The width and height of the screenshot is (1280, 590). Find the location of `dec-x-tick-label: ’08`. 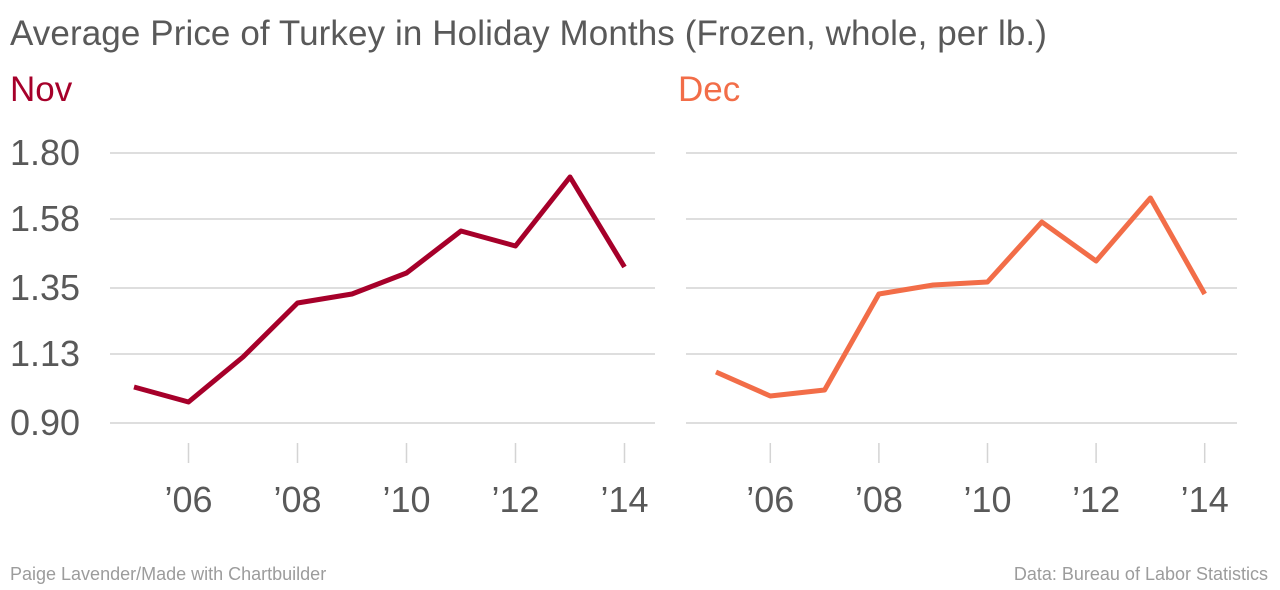

dec-x-tick-label: ’08 is located at coordinates (879, 499).